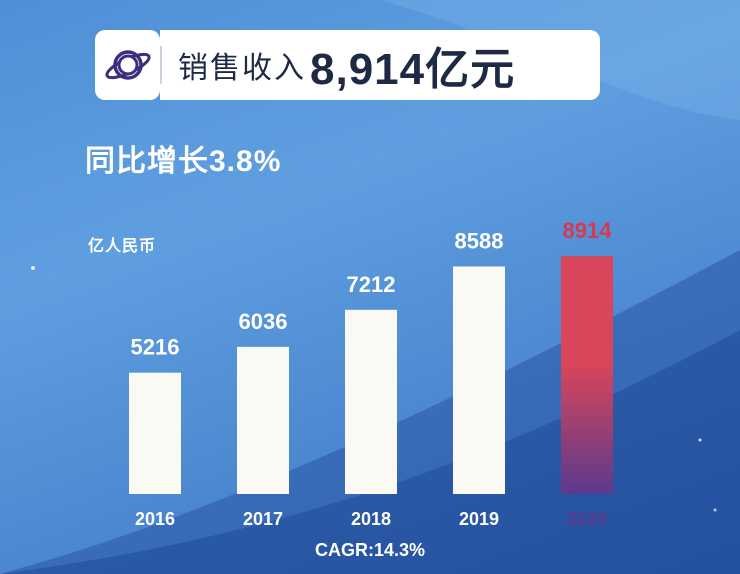 This screenshot has height=574, width=740. Describe the element at coordinates (183, 161) in the screenshot. I see `yoy-growth-text: 同比增长3.8%` at that location.